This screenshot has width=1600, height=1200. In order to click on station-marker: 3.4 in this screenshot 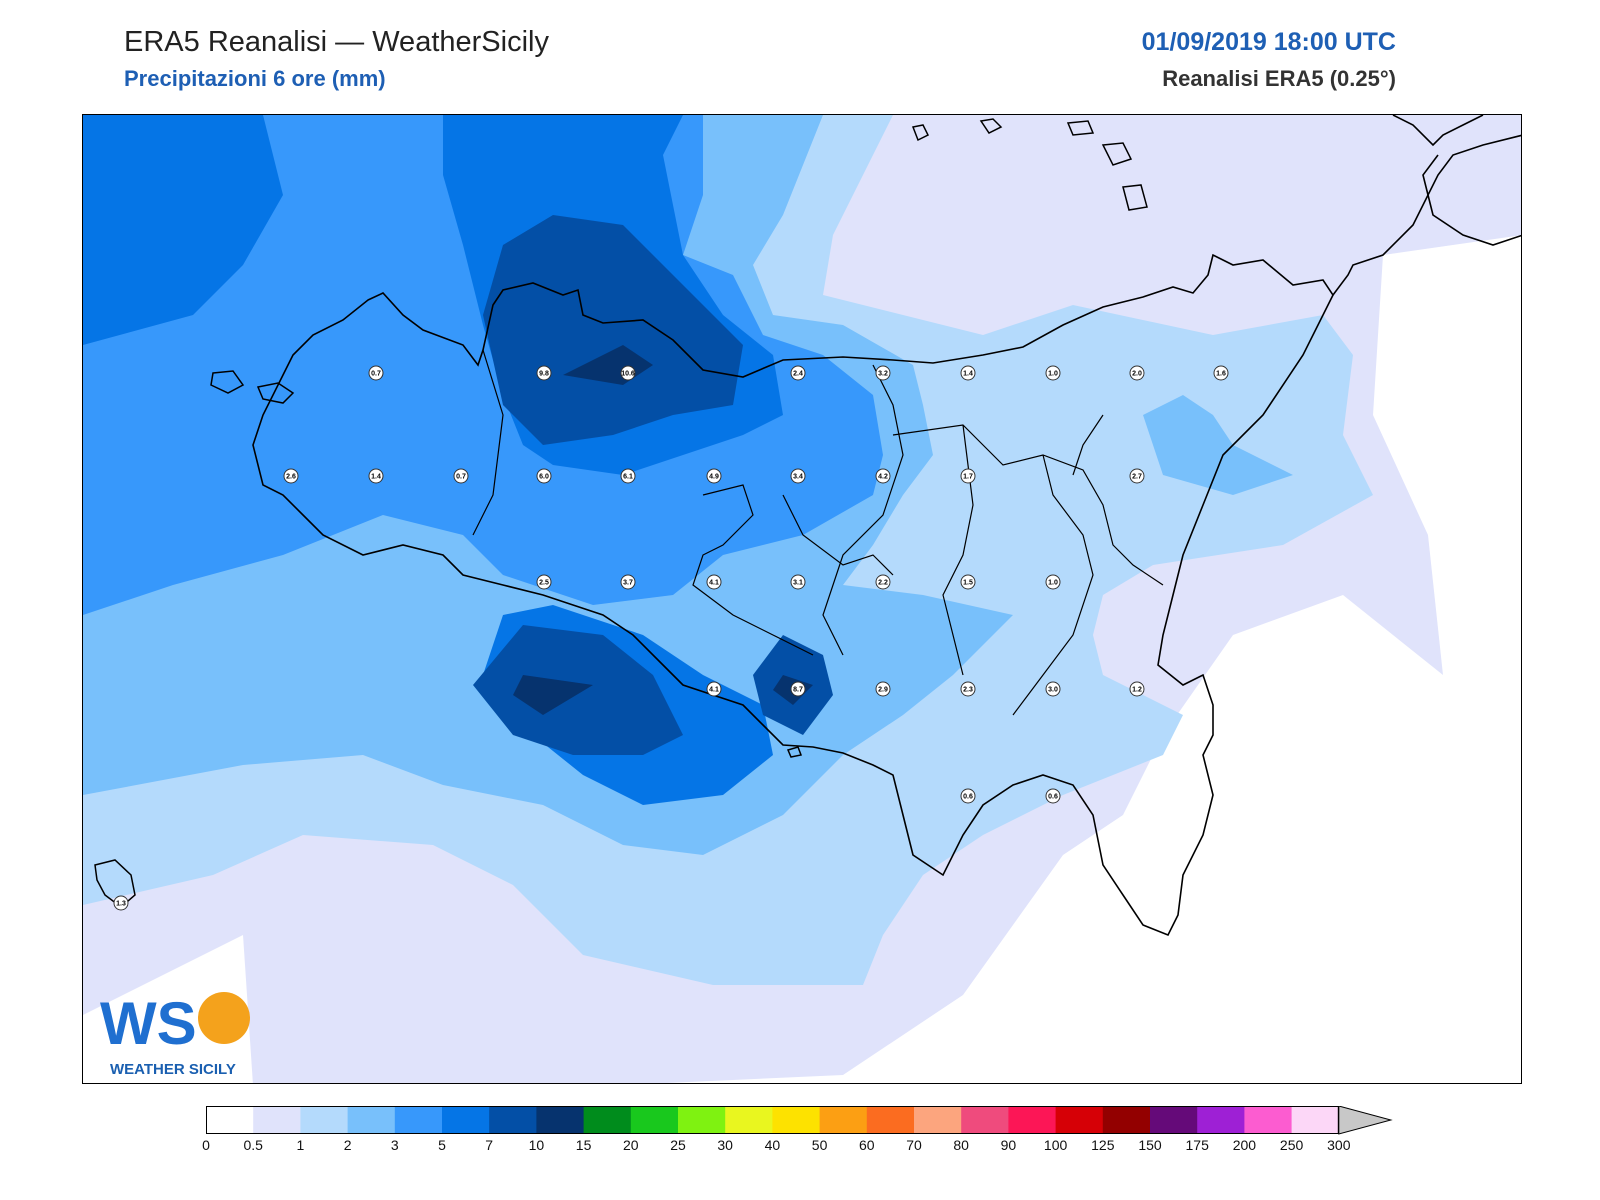, I will do `click(798, 476)`.